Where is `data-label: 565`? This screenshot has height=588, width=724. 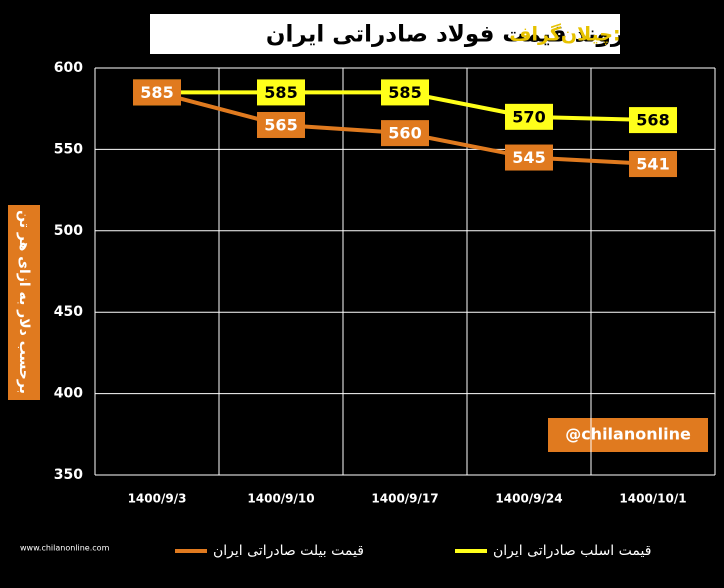
data-label: 565 is located at coordinates (280, 124).